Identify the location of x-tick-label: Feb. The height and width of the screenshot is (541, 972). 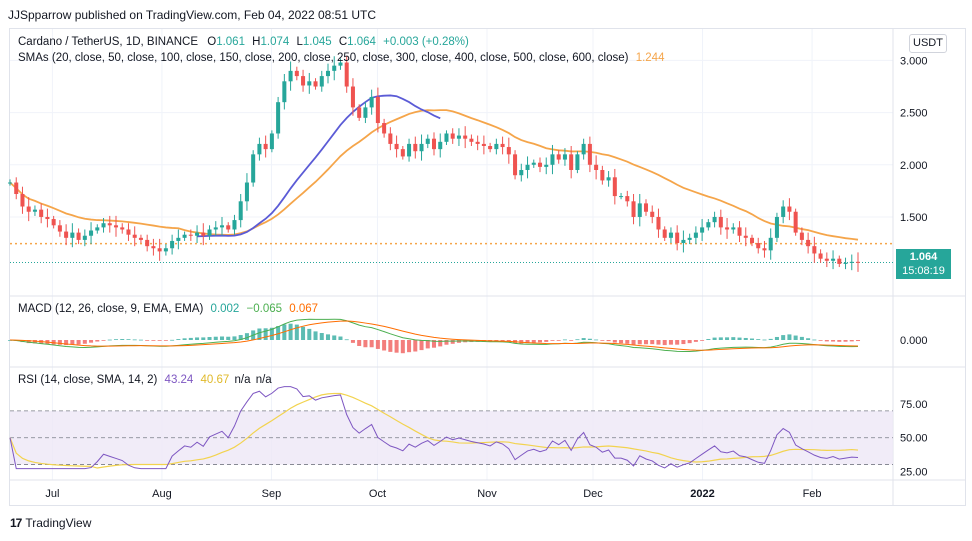
(812, 494).